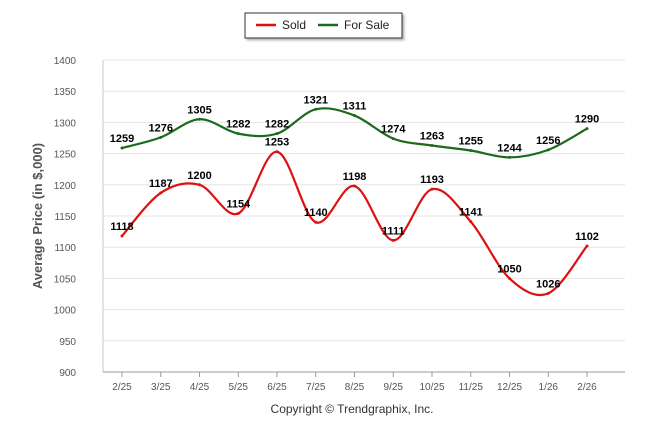  What do you see at coordinates (316, 100) in the screenshot?
I see `data-label-for-sale: 1321` at bounding box center [316, 100].